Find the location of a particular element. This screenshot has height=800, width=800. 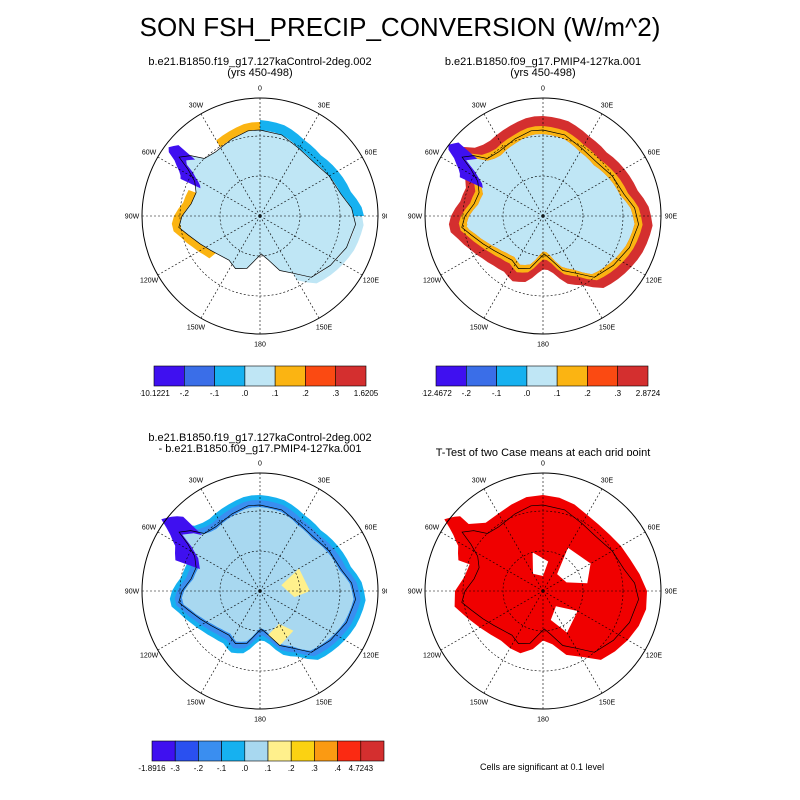

colorbar-label: 1.6205 is located at coordinates (366, 393).